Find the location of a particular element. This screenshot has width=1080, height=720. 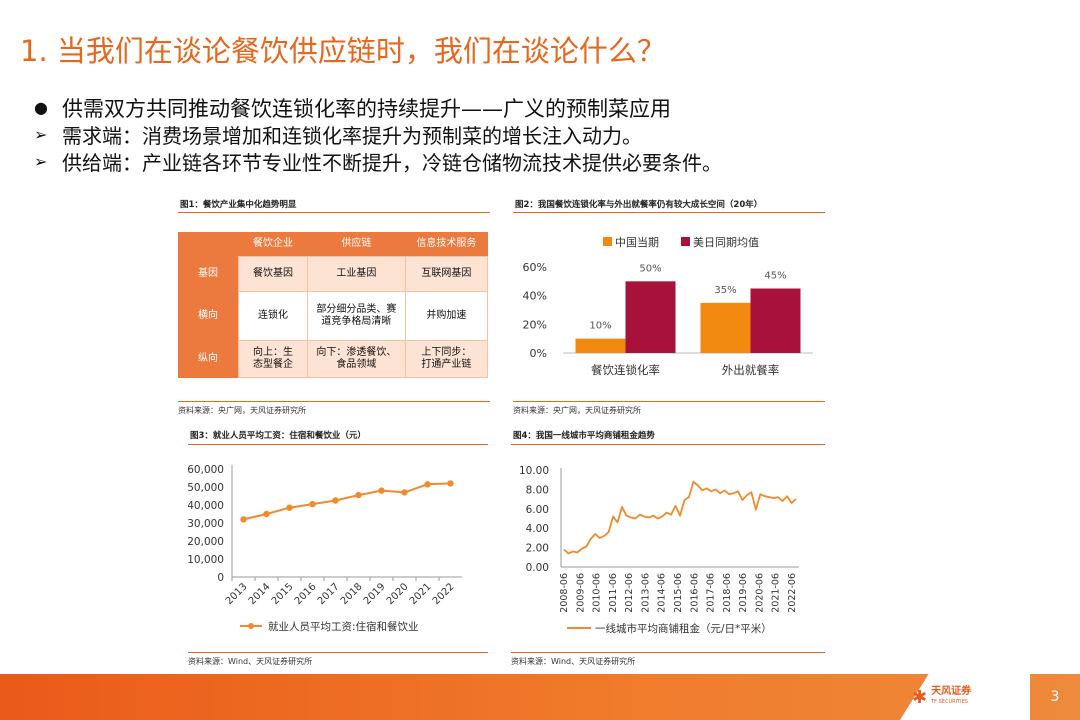

fig4-rule is located at coordinates (668, 444).